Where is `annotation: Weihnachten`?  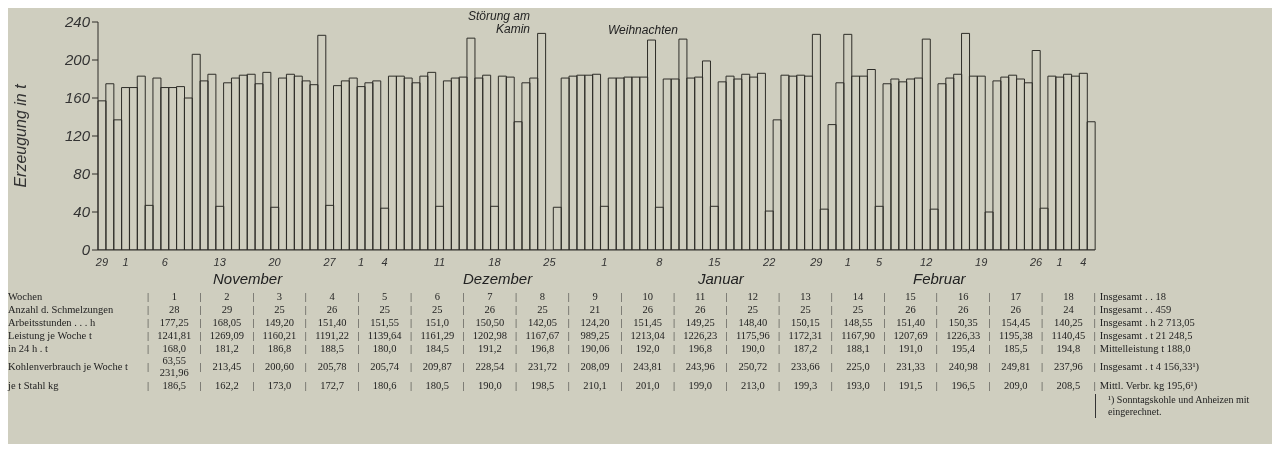
annotation: Weihnachten is located at coordinates (658, 30).